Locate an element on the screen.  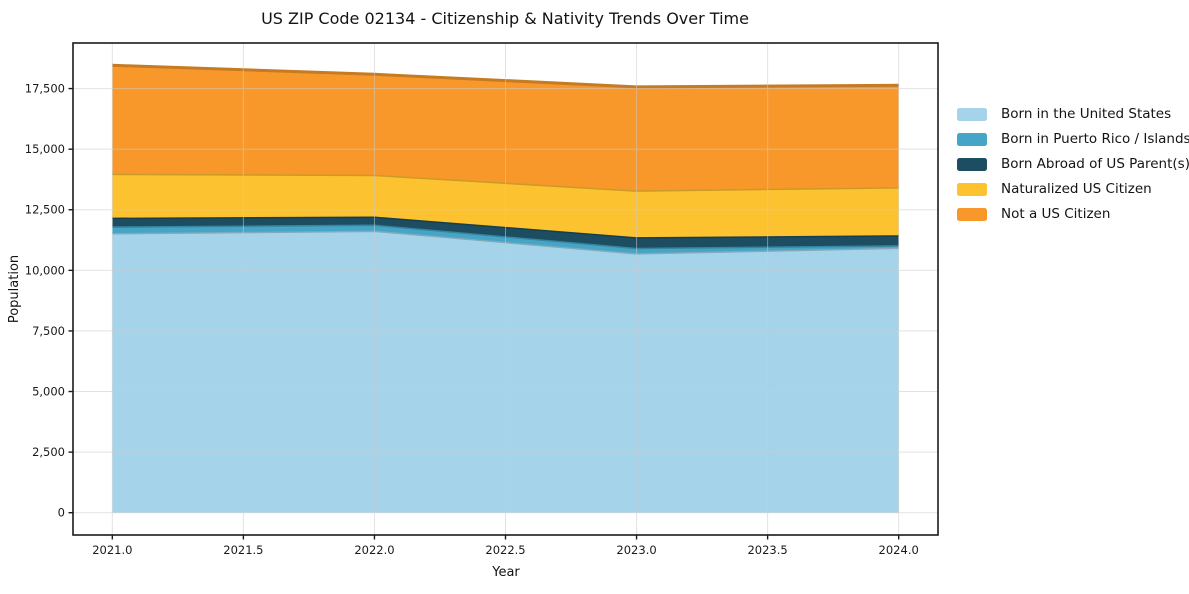
legend-swatch-born-in-puerto-rico-islands is located at coordinates (972, 139).